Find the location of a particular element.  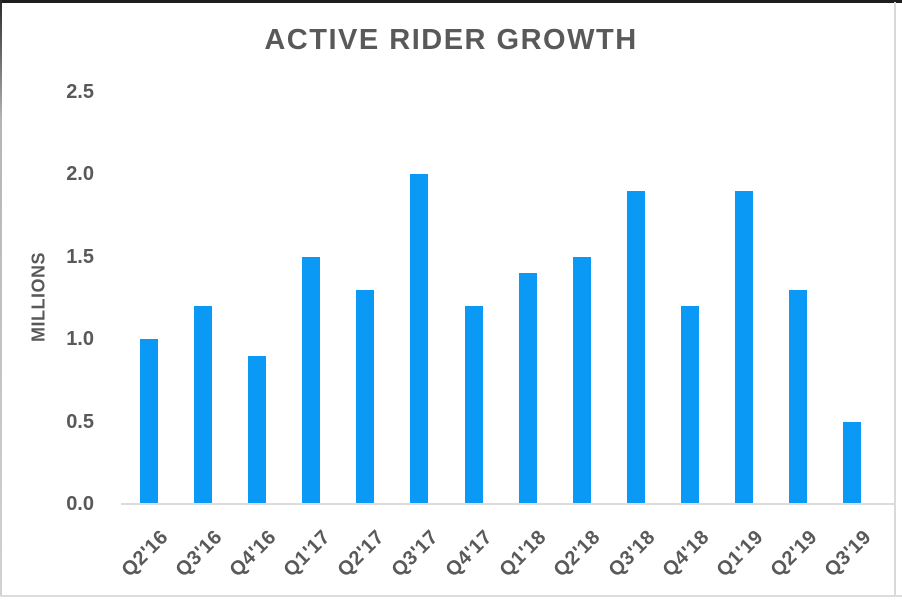

x-tick-label: Q1'19 is located at coordinates (740, 554).